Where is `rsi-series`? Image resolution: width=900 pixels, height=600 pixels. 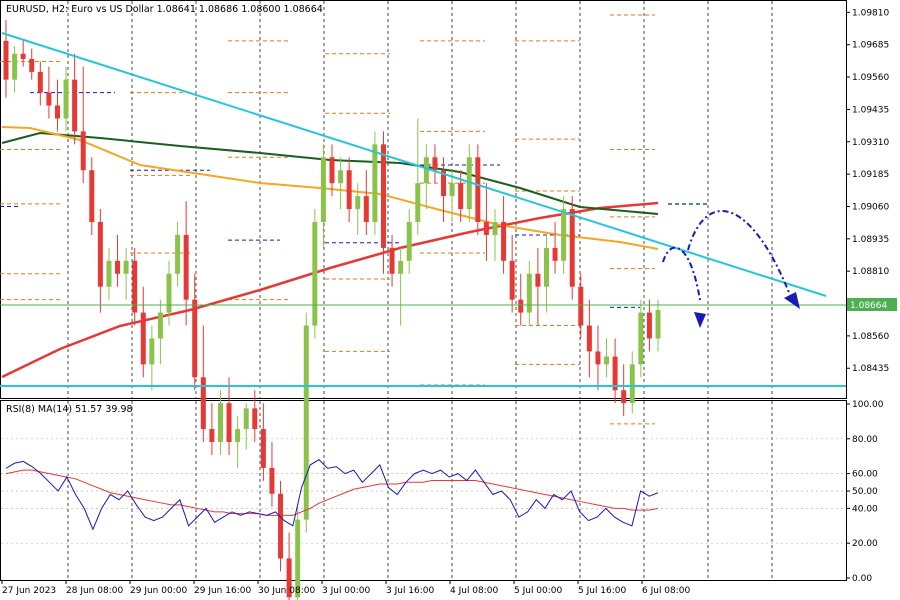
rsi-series is located at coordinates (332, 495).